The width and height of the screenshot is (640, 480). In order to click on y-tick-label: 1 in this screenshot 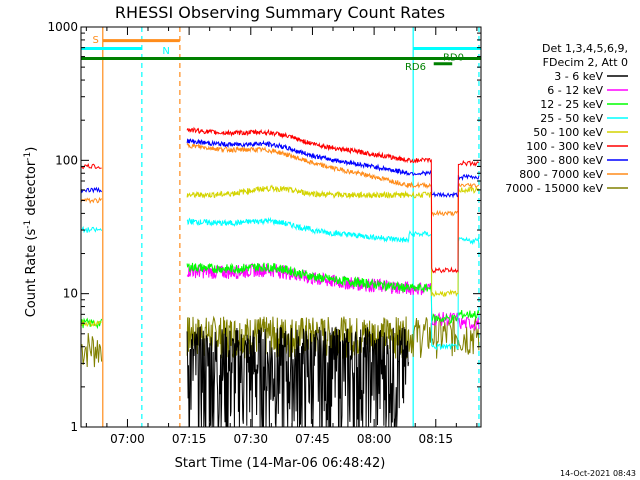, I will do `click(74, 427)`.